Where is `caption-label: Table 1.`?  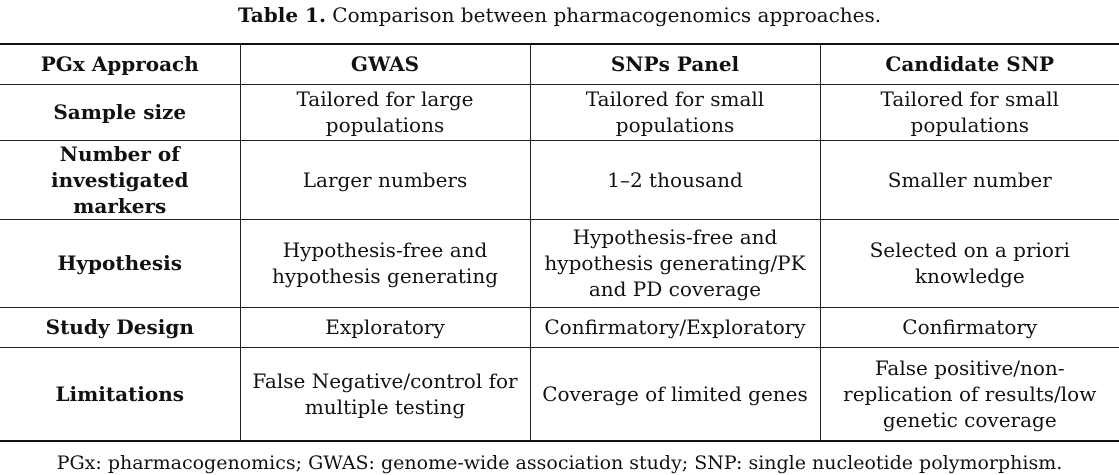
caption-label: Table 1. is located at coordinates (281, 15).